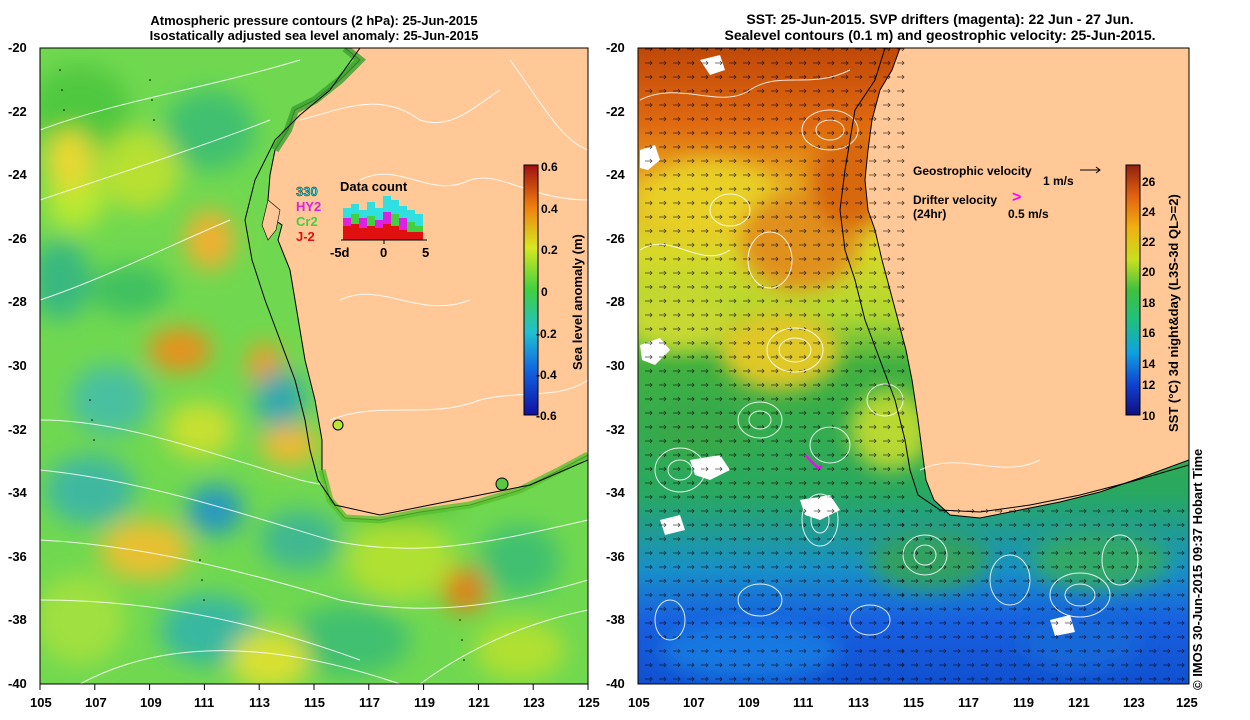  Describe the element at coordinates (1028, 214) in the screenshot. I see `drifter-scale: 0.5 m/s` at that location.